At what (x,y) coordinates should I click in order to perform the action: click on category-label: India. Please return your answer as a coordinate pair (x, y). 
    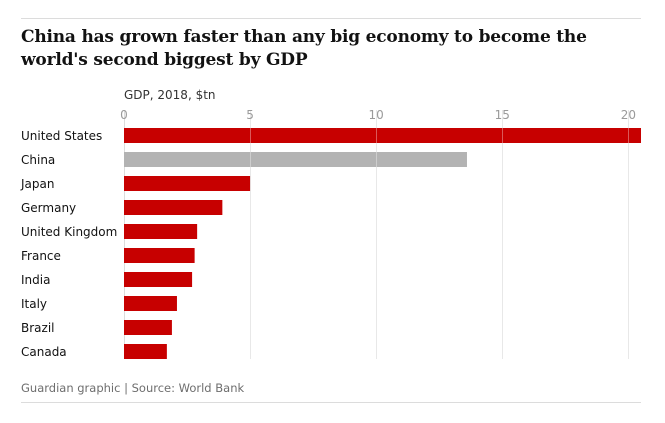
    Looking at the image, I should click on (35, 280).